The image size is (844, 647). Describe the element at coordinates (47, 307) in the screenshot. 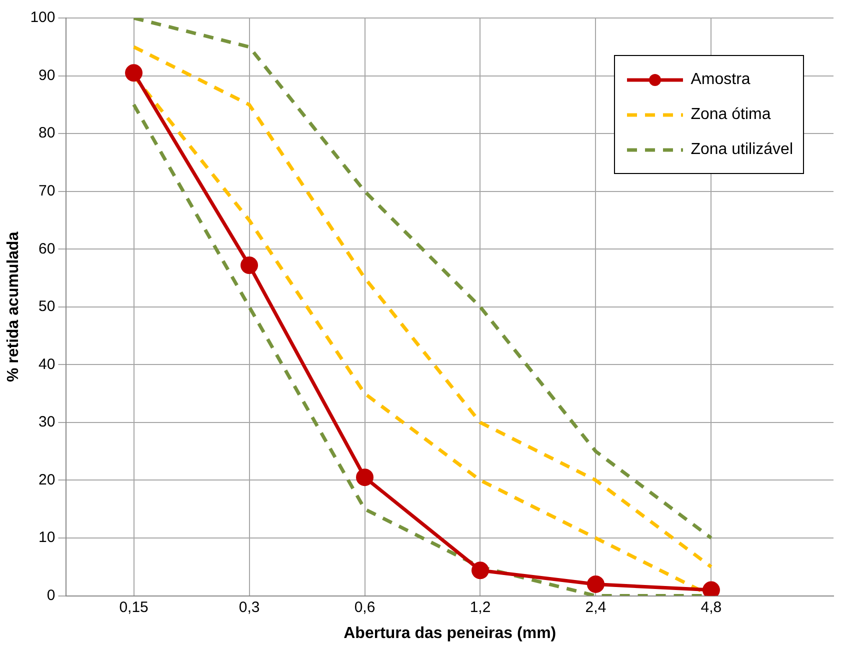

I see `y-tick-label: 50` at that location.